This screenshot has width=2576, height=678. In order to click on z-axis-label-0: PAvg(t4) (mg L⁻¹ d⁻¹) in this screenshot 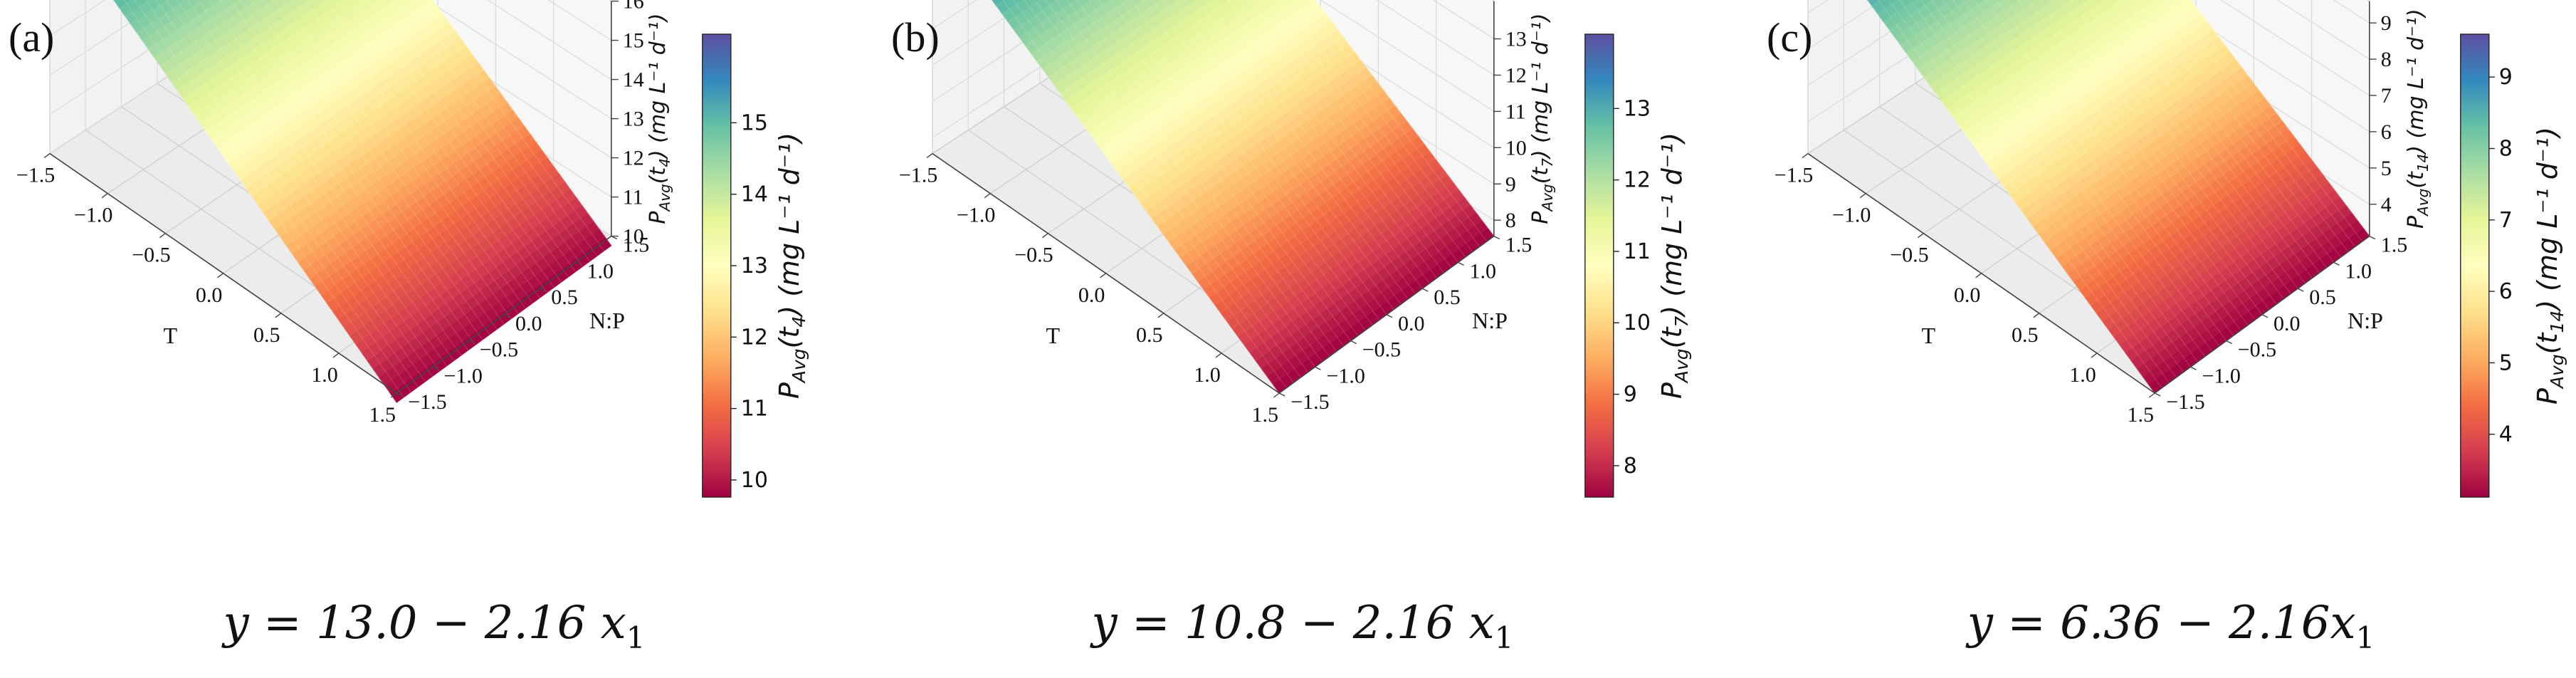, I will do `click(659, 119)`.